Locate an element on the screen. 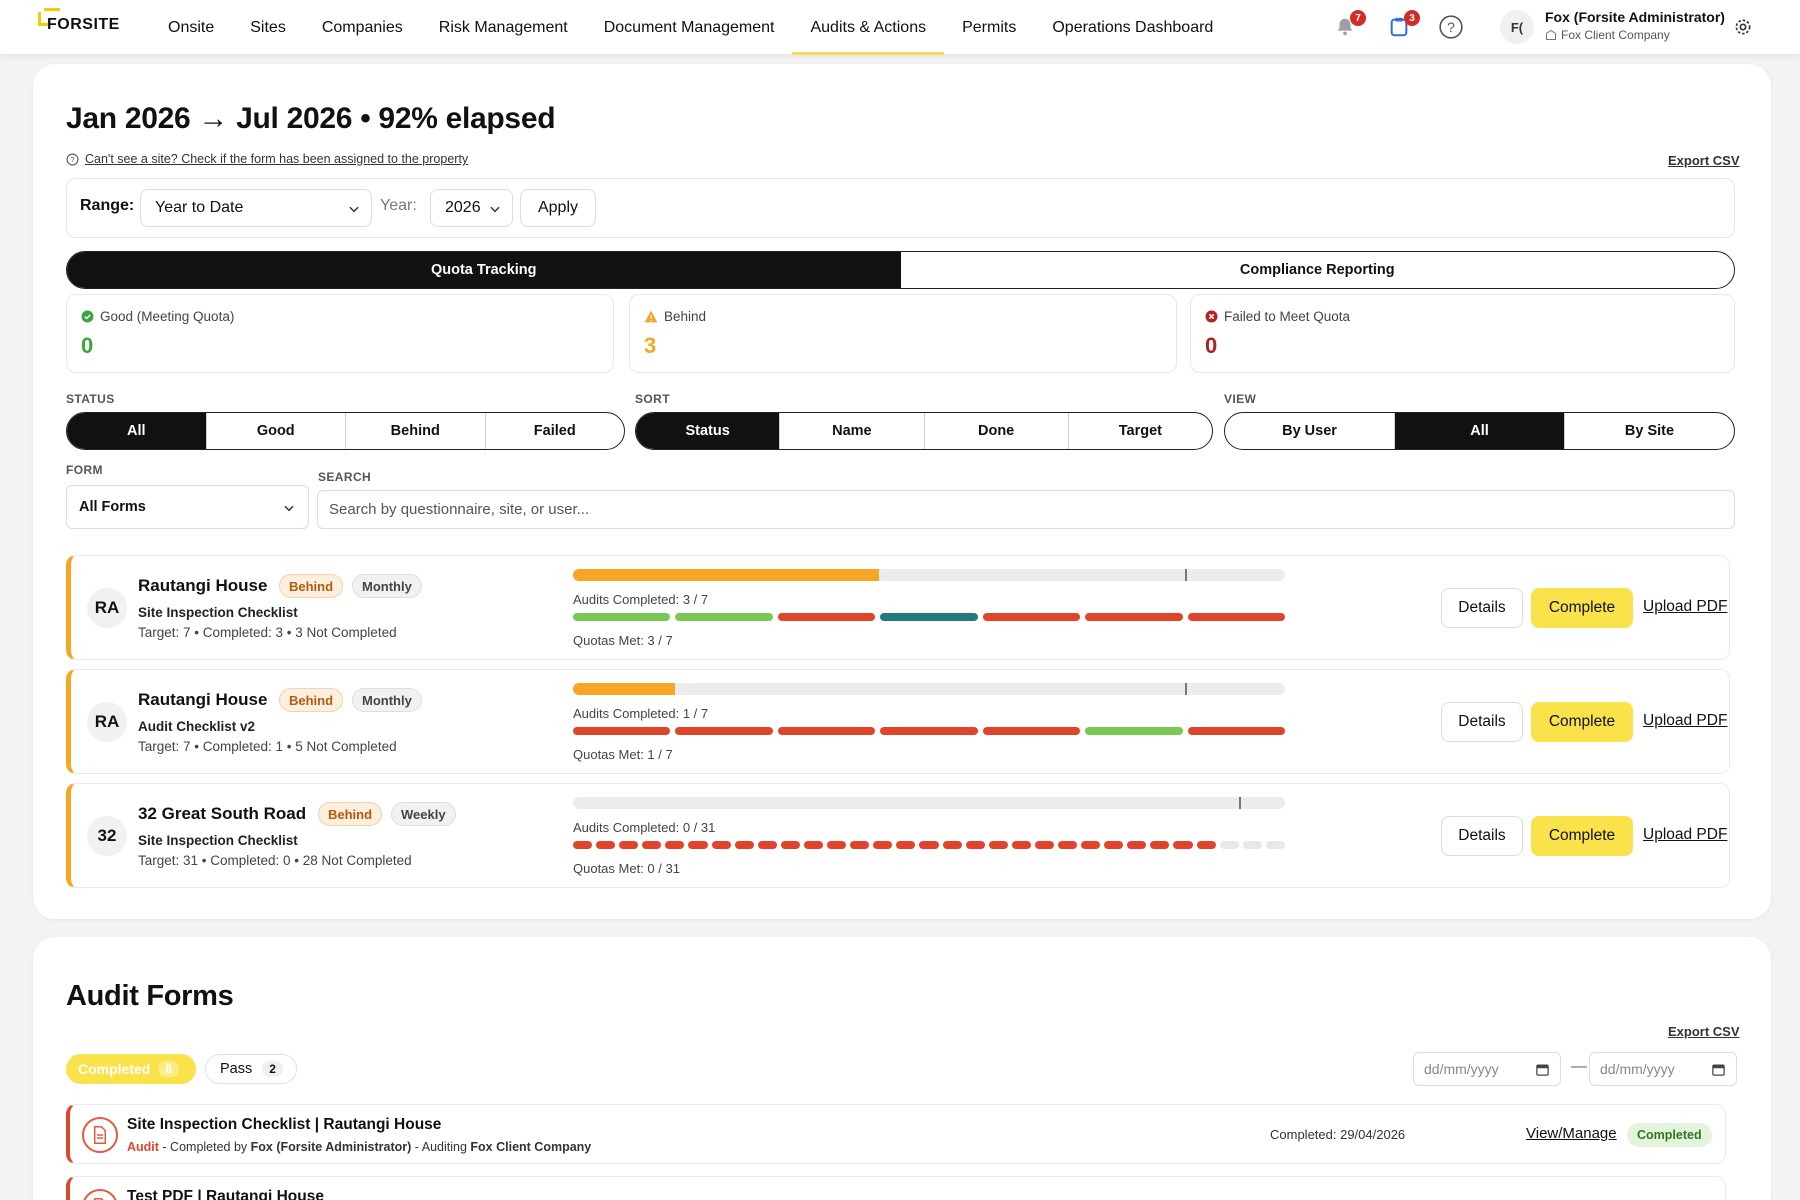 The height and width of the screenshot is (1200, 1800). tab-quota-tracking: Quota Tracking is located at coordinates (484, 270).